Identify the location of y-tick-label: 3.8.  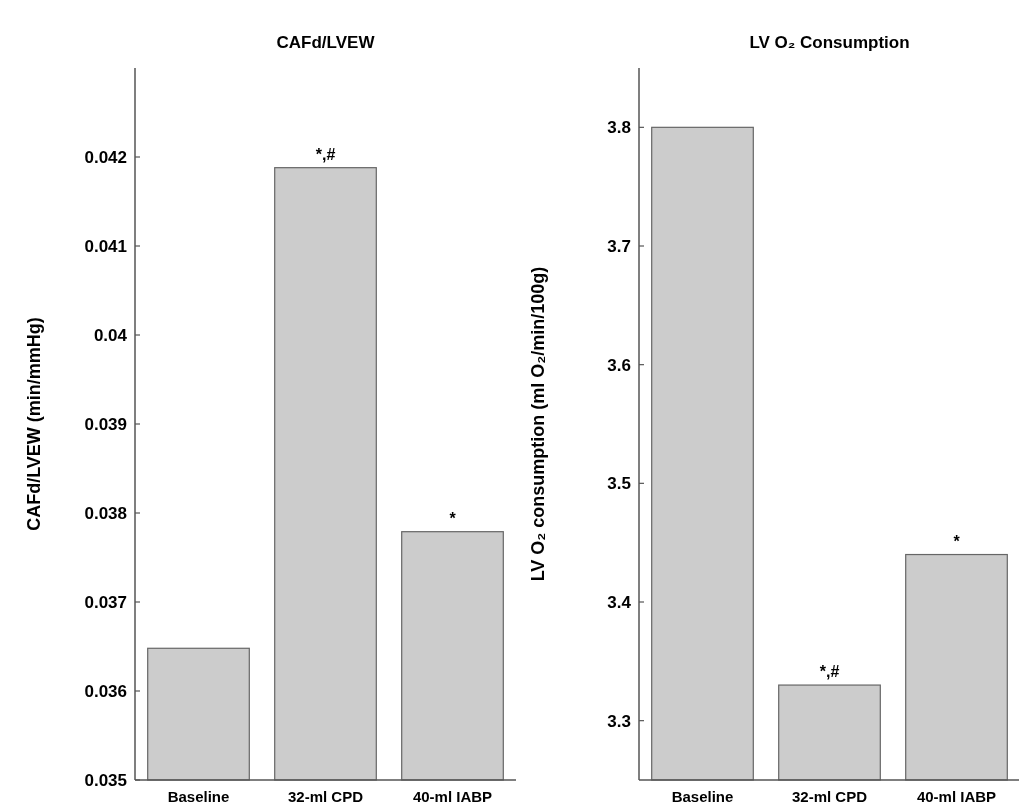
(619, 128).